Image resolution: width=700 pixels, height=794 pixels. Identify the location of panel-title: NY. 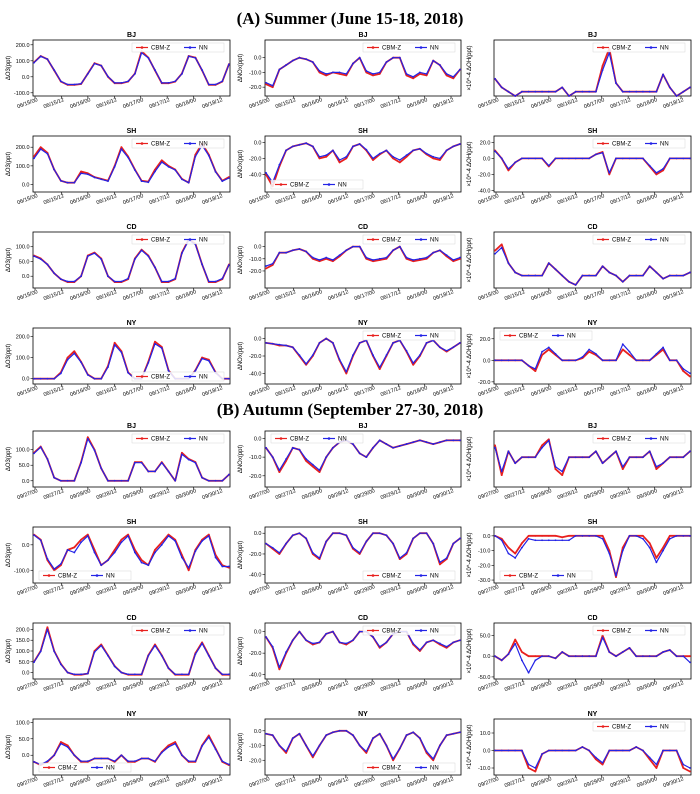
(132, 323).